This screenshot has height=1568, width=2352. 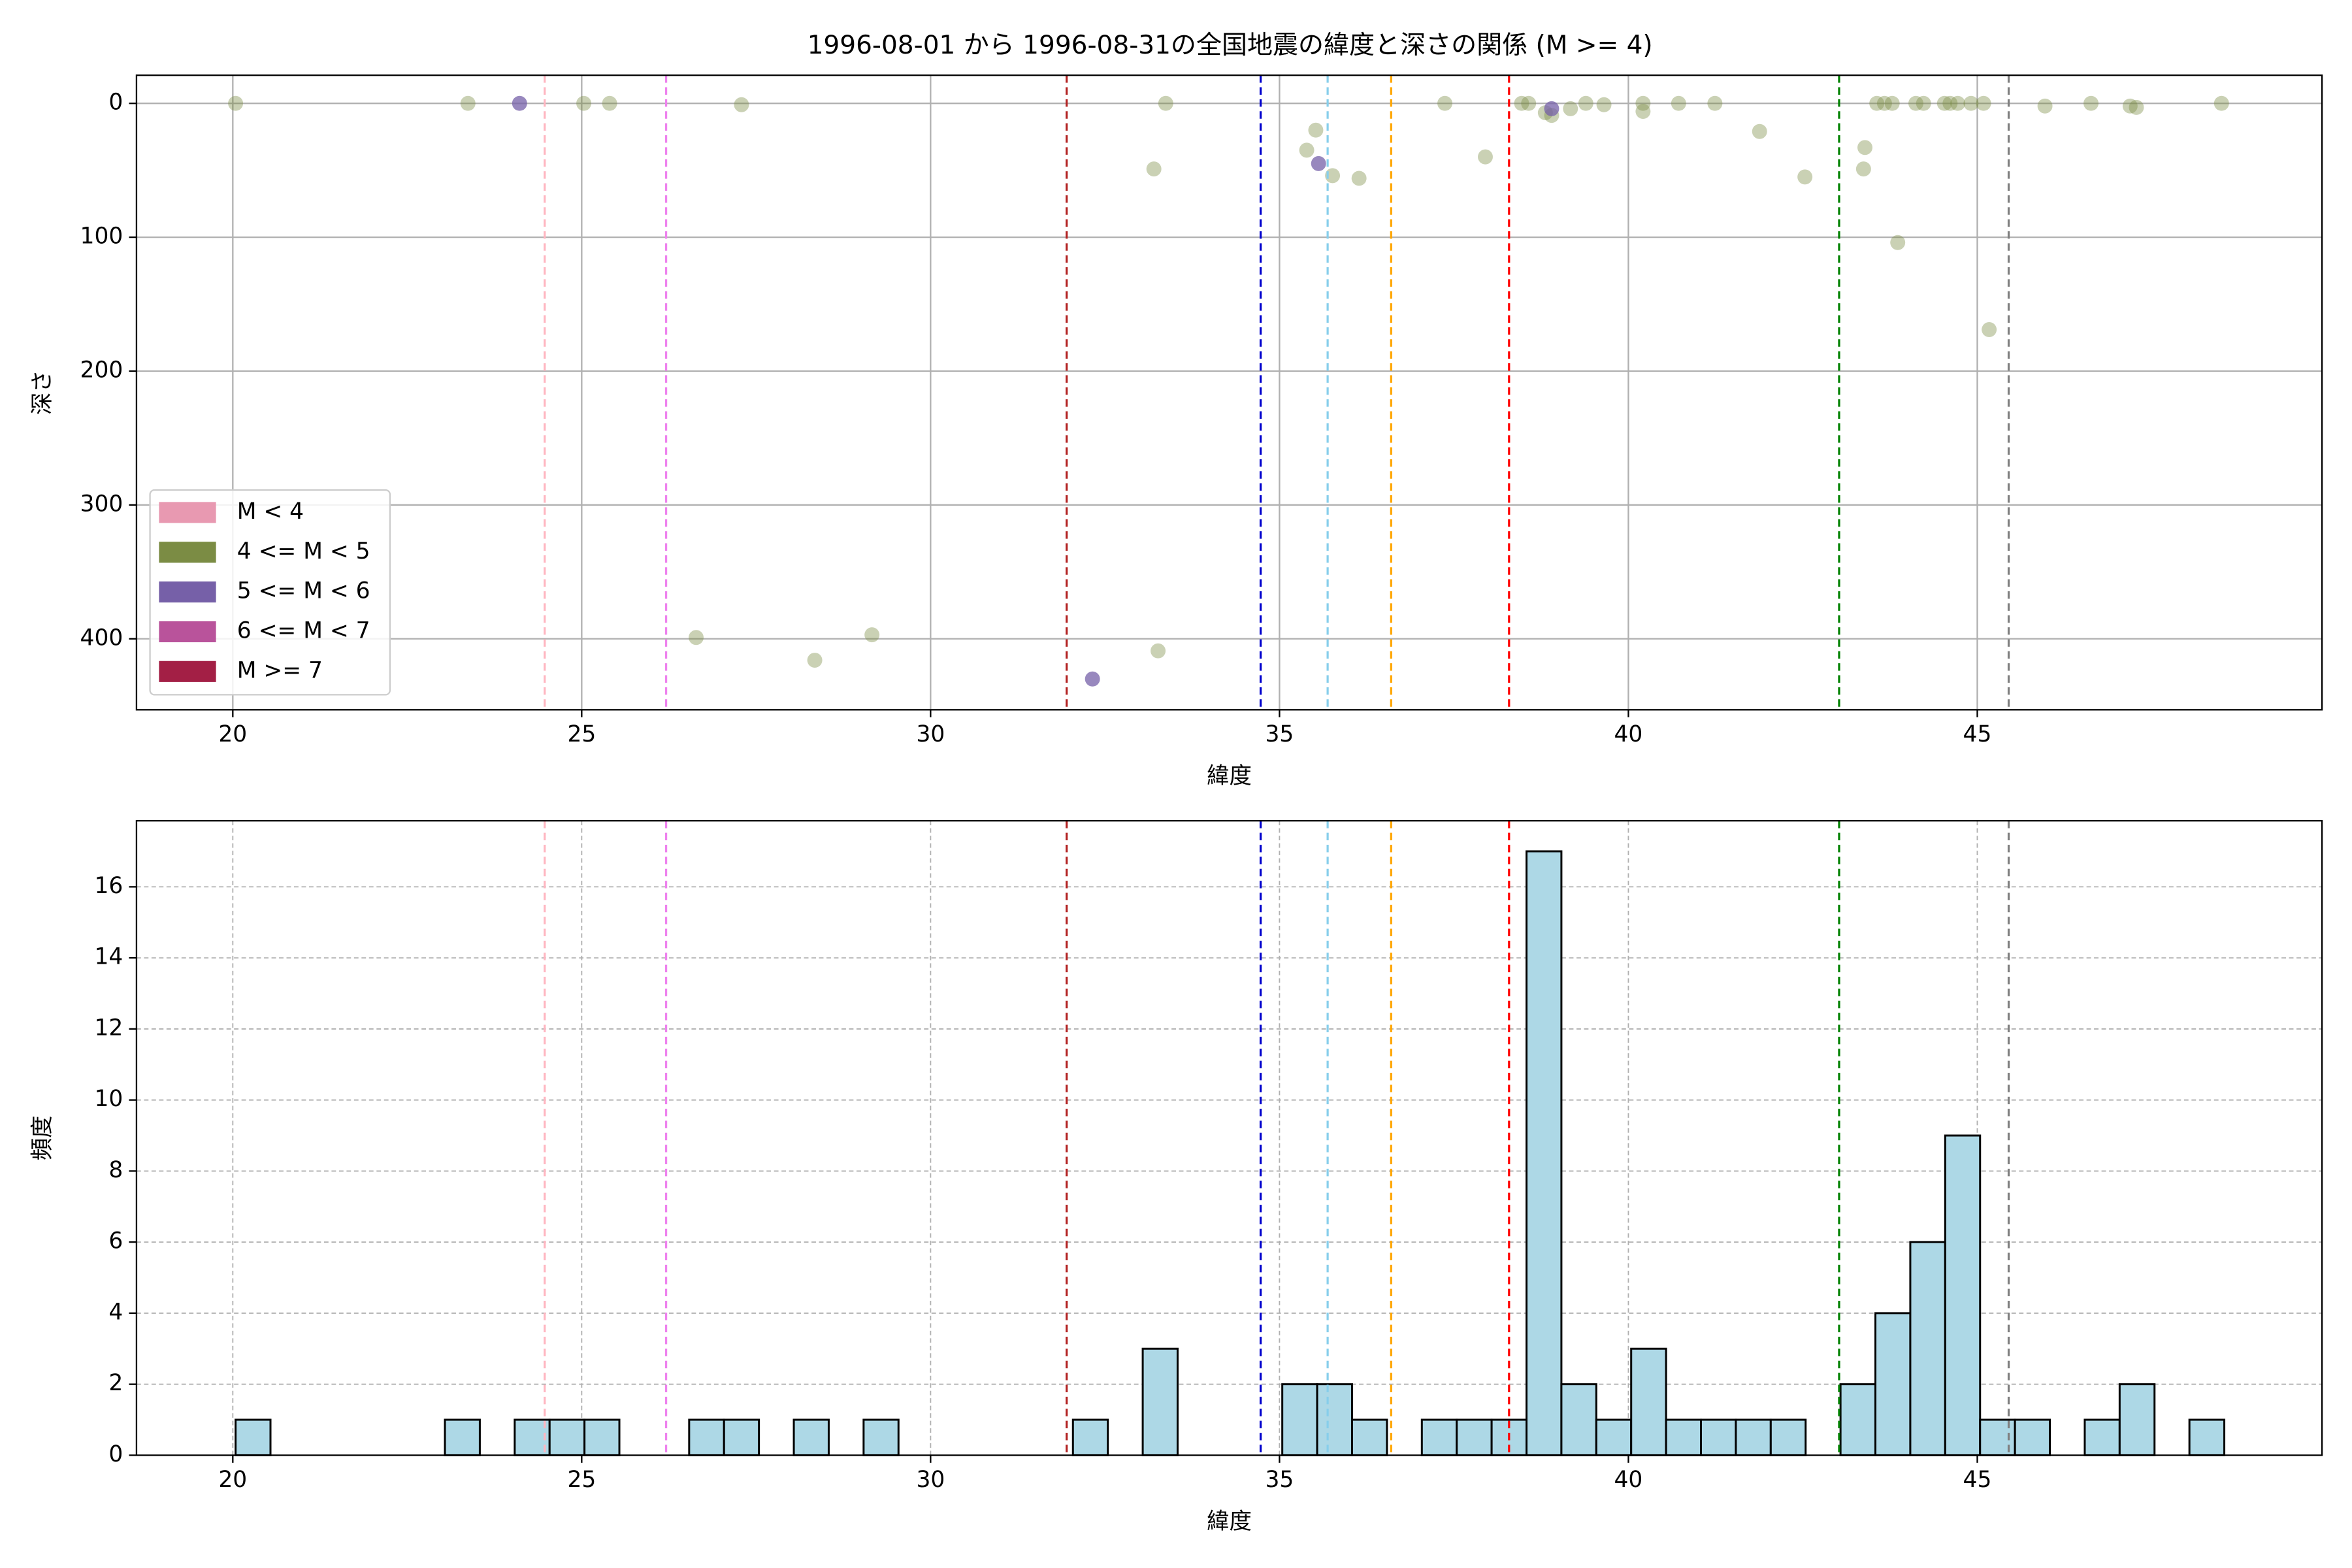 I want to click on y-tick-label: 100, so click(x=101, y=236).